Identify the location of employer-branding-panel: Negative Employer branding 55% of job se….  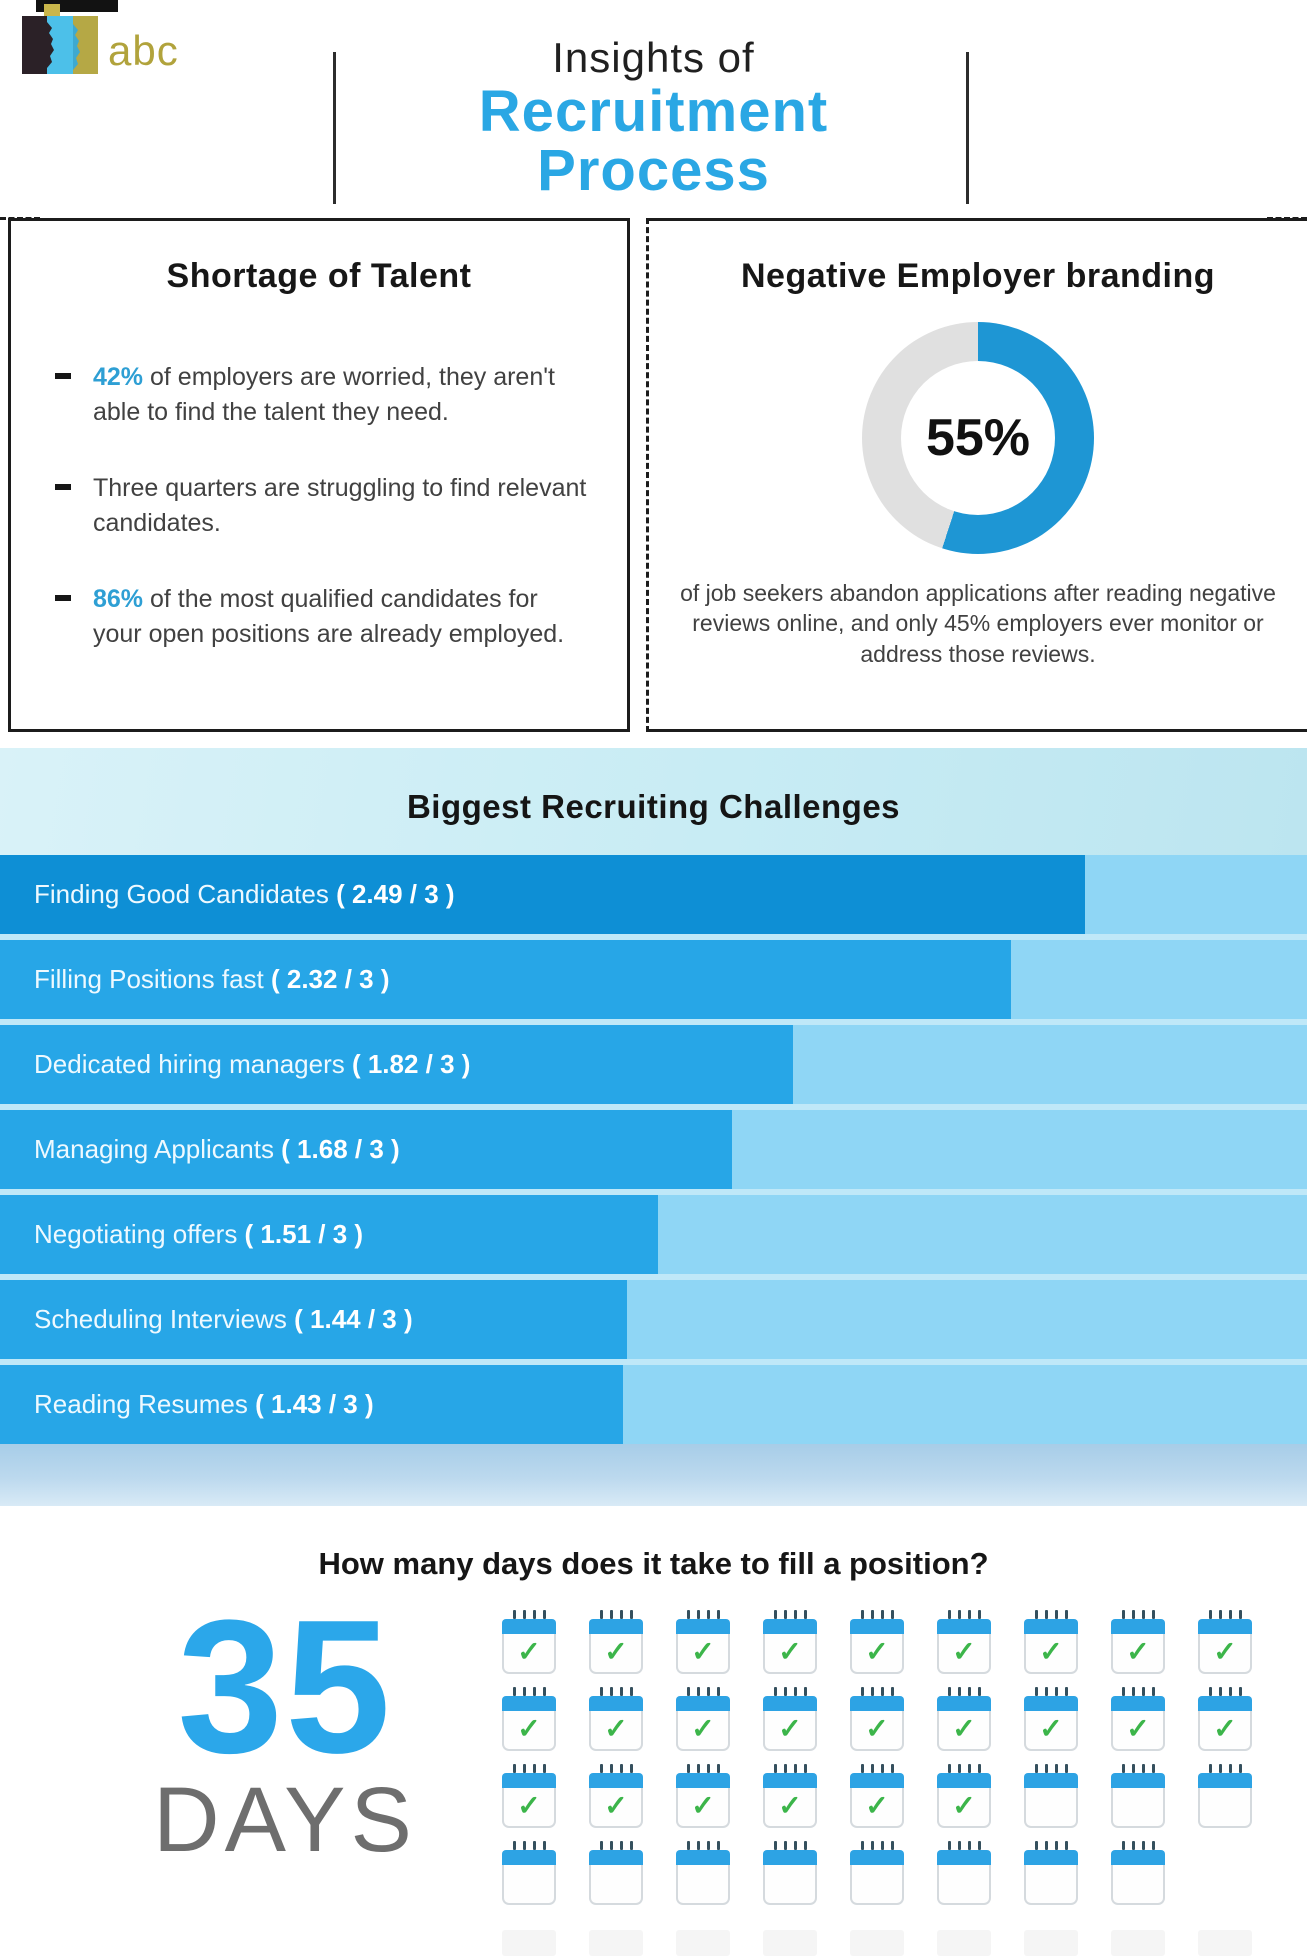
(976, 475).